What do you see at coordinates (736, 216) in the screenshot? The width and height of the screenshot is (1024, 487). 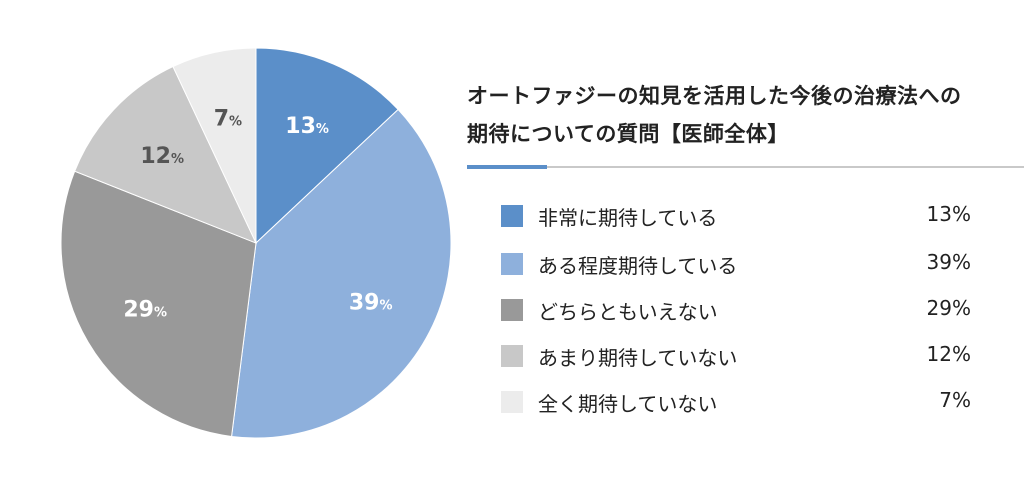 I see `legend-item: 非常に期待している 13%` at bounding box center [736, 216].